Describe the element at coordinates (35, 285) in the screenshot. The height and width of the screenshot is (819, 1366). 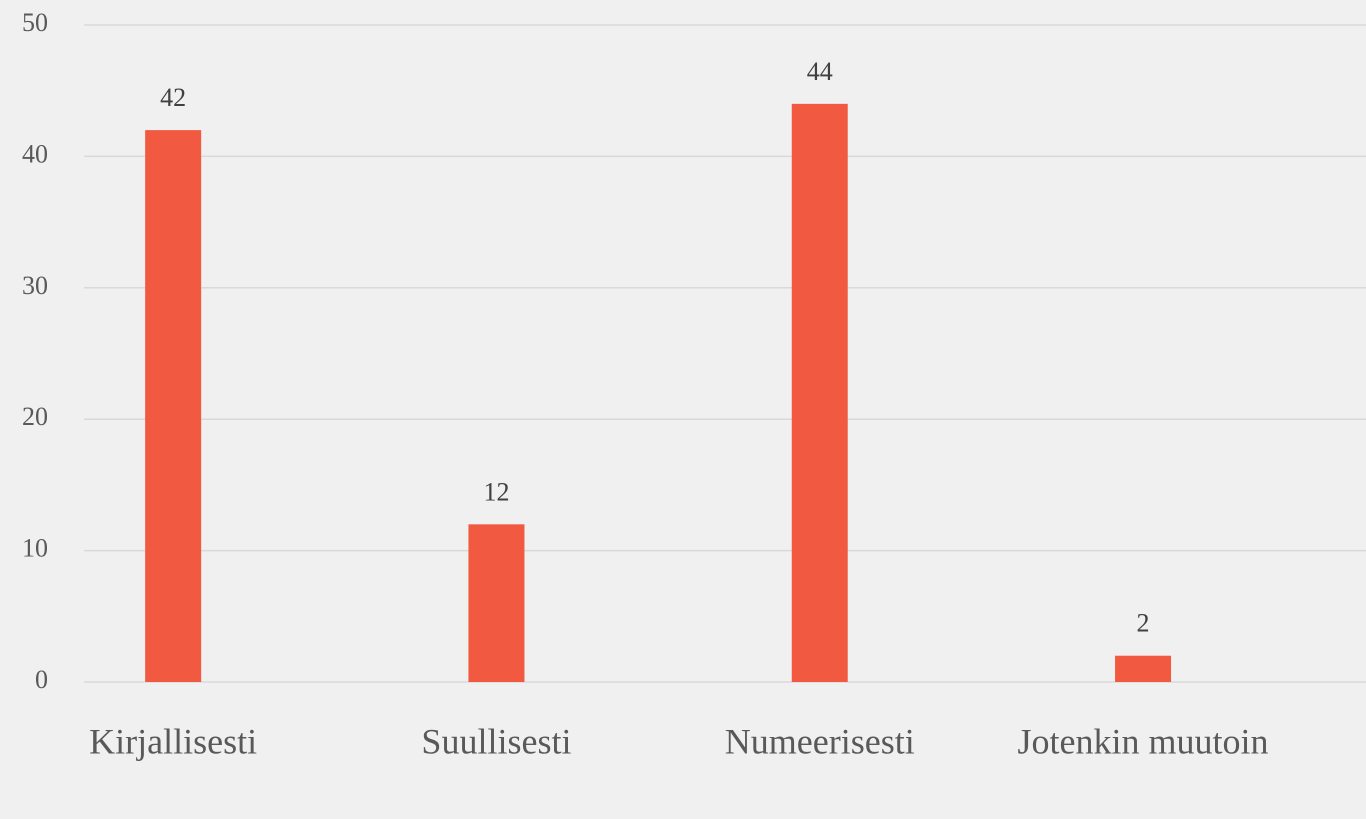
I see `y-tick-label: 30` at that location.